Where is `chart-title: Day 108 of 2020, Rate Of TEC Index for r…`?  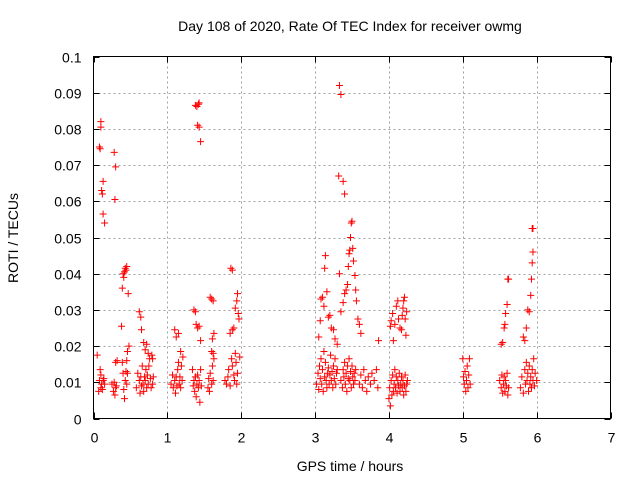 chart-title: Day 108 of 2020, Rate Of TEC Index for r… is located at coordinates (350, 26).